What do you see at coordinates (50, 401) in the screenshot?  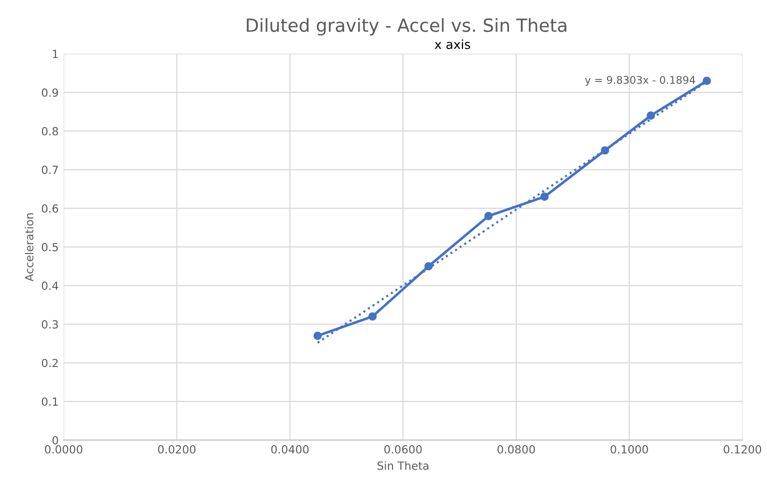 I see `y-tick-label: 0.1` at bounding box center [50, 401].